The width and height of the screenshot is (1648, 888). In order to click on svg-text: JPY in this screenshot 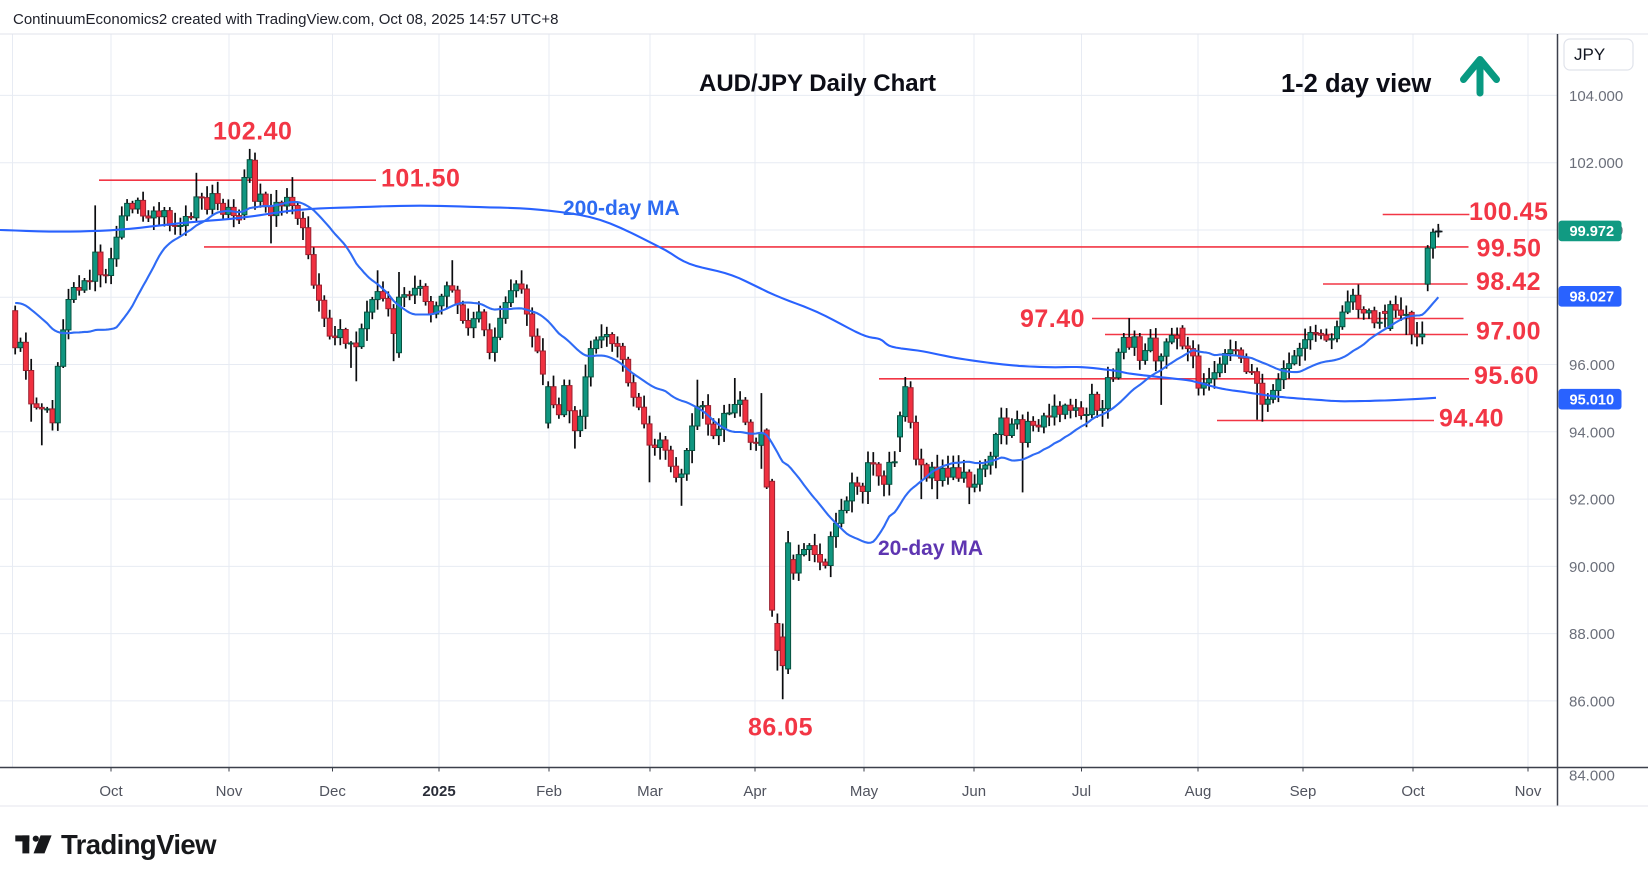, I will do `click(1589, 54)`.